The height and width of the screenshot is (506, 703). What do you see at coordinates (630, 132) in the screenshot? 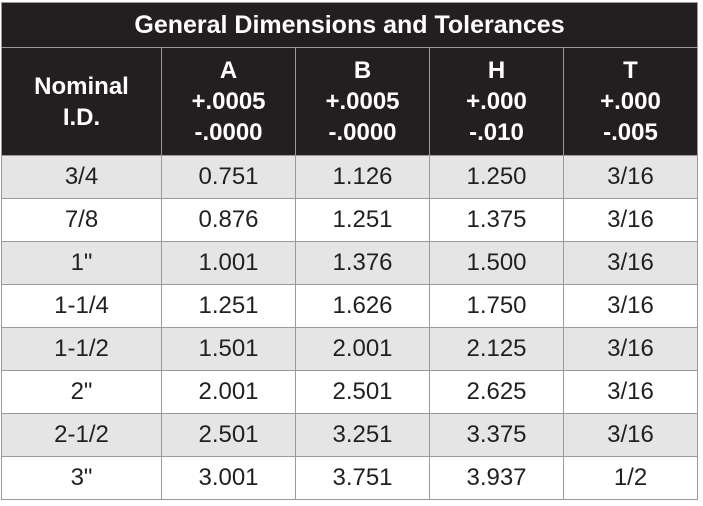
I see `header-line: -.005` at bounding box center [630, 132].